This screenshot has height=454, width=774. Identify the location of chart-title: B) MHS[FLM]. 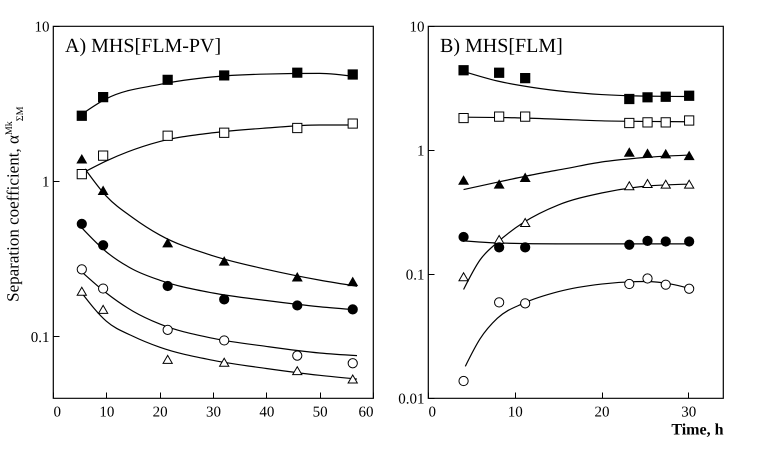
(501, 46).